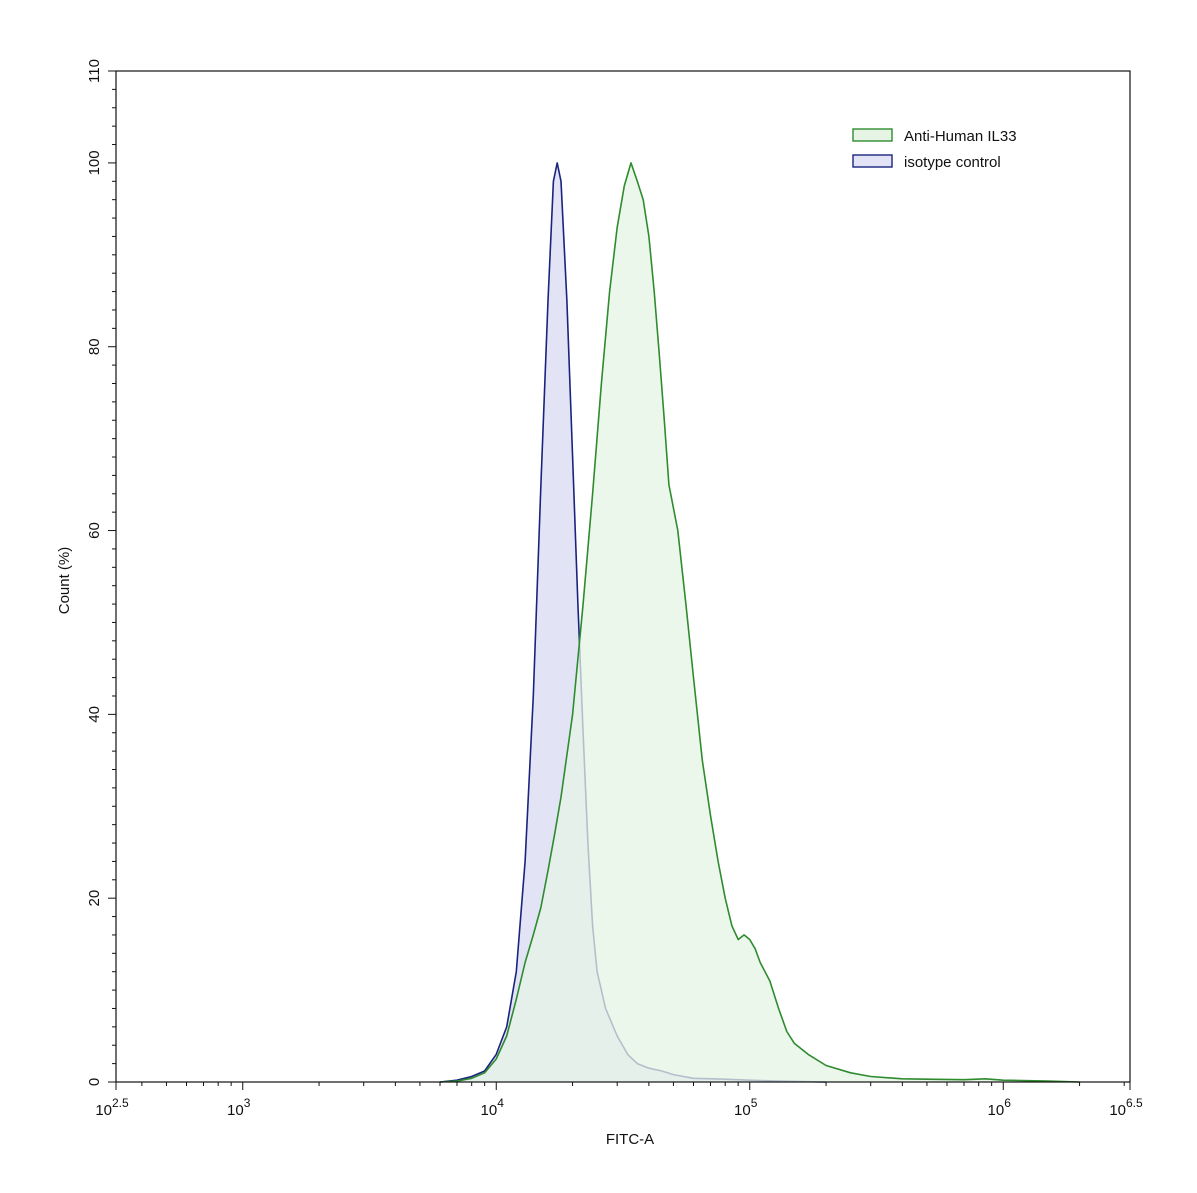 Image resolution: width=1197 pixels, height=1193 pixels. I want to click on x-tick-label: 102.5, so click(112, 1107).